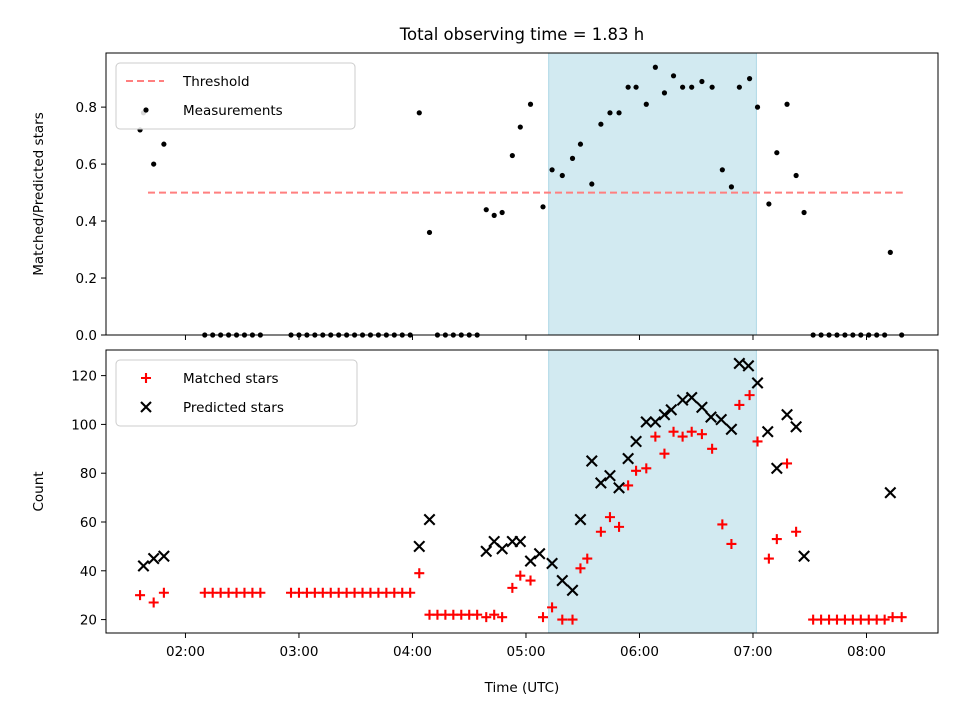  I want to click on x-tick-label: 02:00, so click(185, 652).